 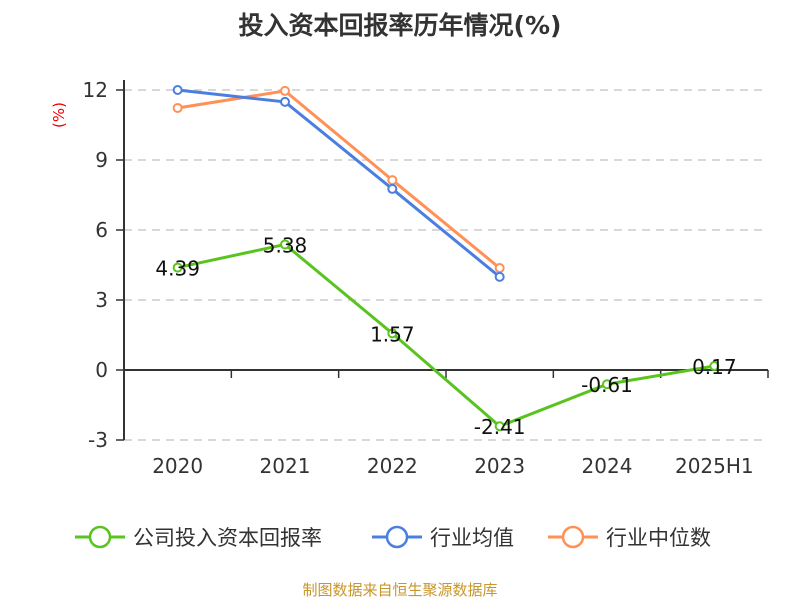 What do you see at coordinates (101, 370) in the screenshot?
I see `y-tick-label: 0` at bounding box center [101, 370].